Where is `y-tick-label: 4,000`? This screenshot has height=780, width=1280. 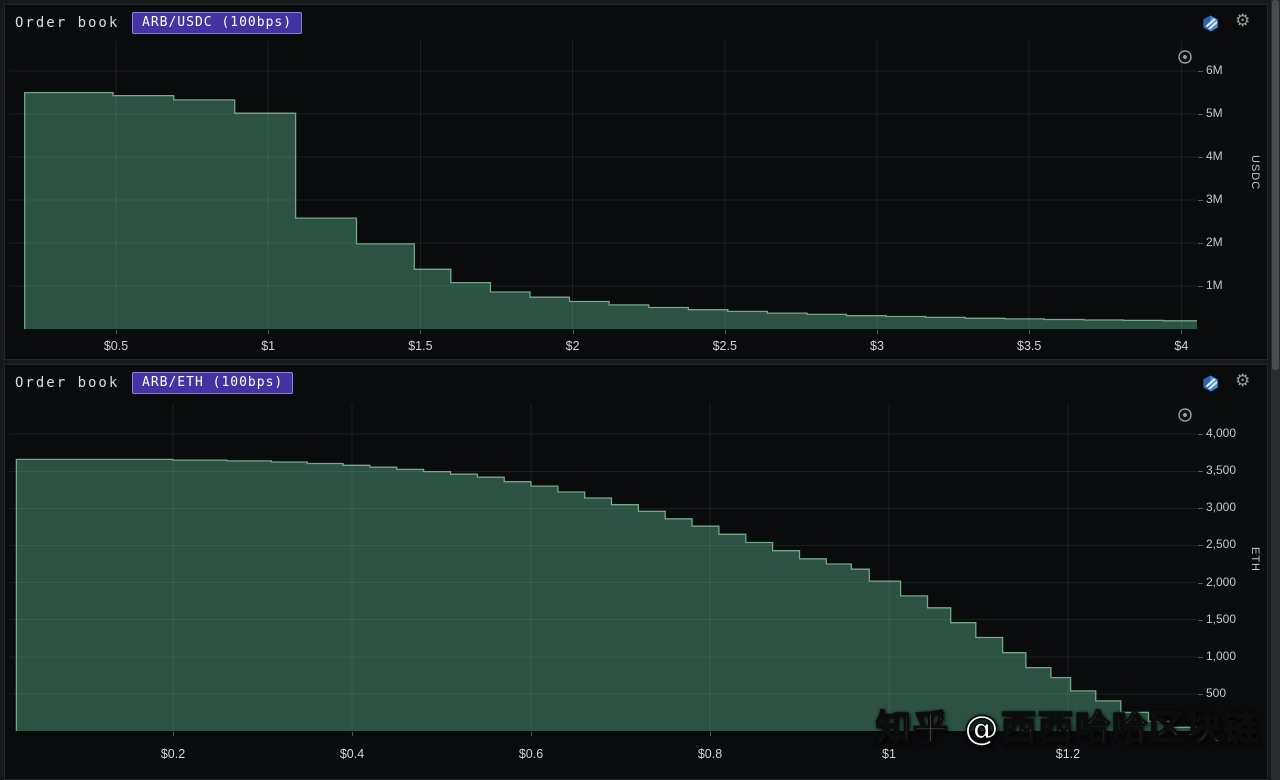
y-tick-label: 4,000 is located at coordinates (1221, 433).